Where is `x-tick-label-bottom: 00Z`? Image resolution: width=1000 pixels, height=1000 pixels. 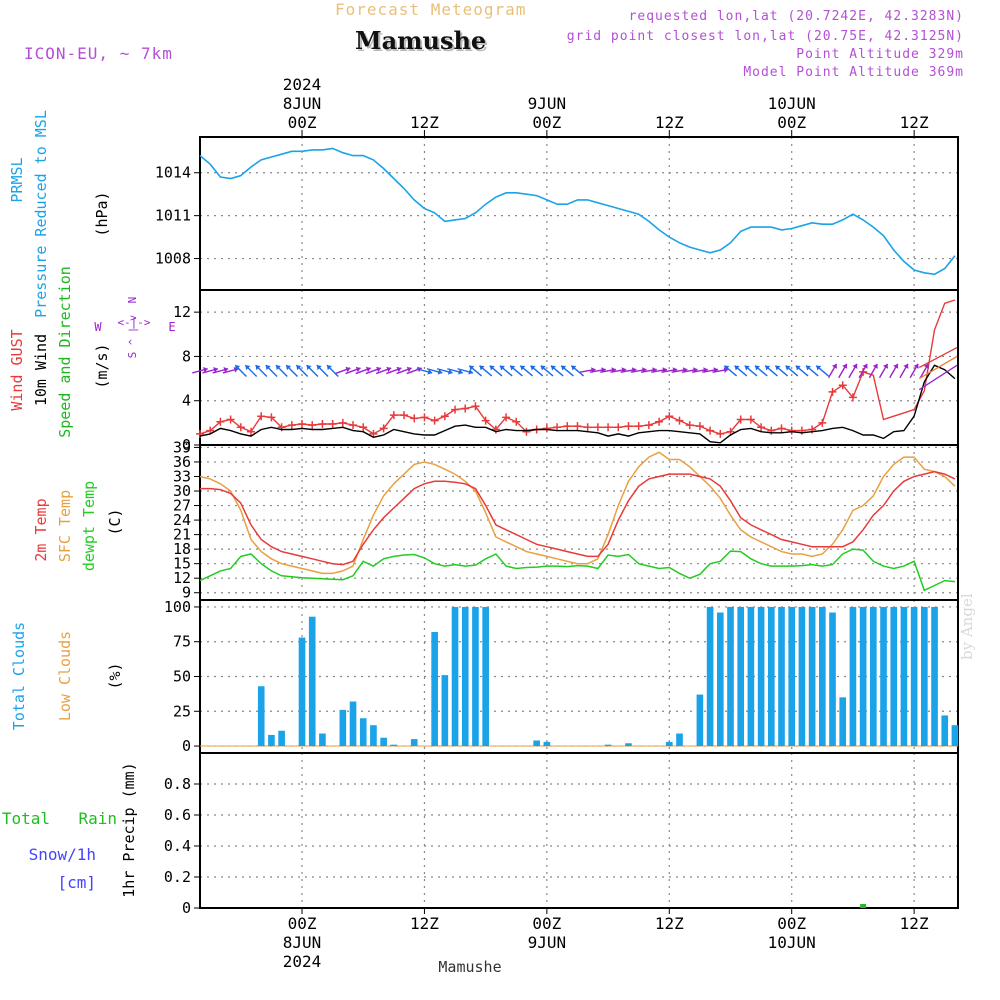
x-tick-label-bottom: 00Z is located at coordinates (546, 923).